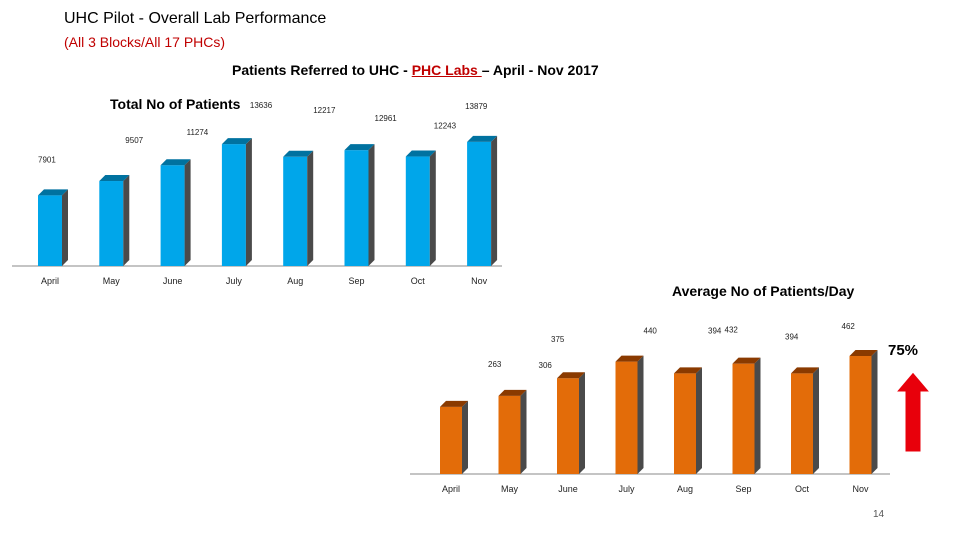  I want to click on data-label: 263, so click(495, 364).